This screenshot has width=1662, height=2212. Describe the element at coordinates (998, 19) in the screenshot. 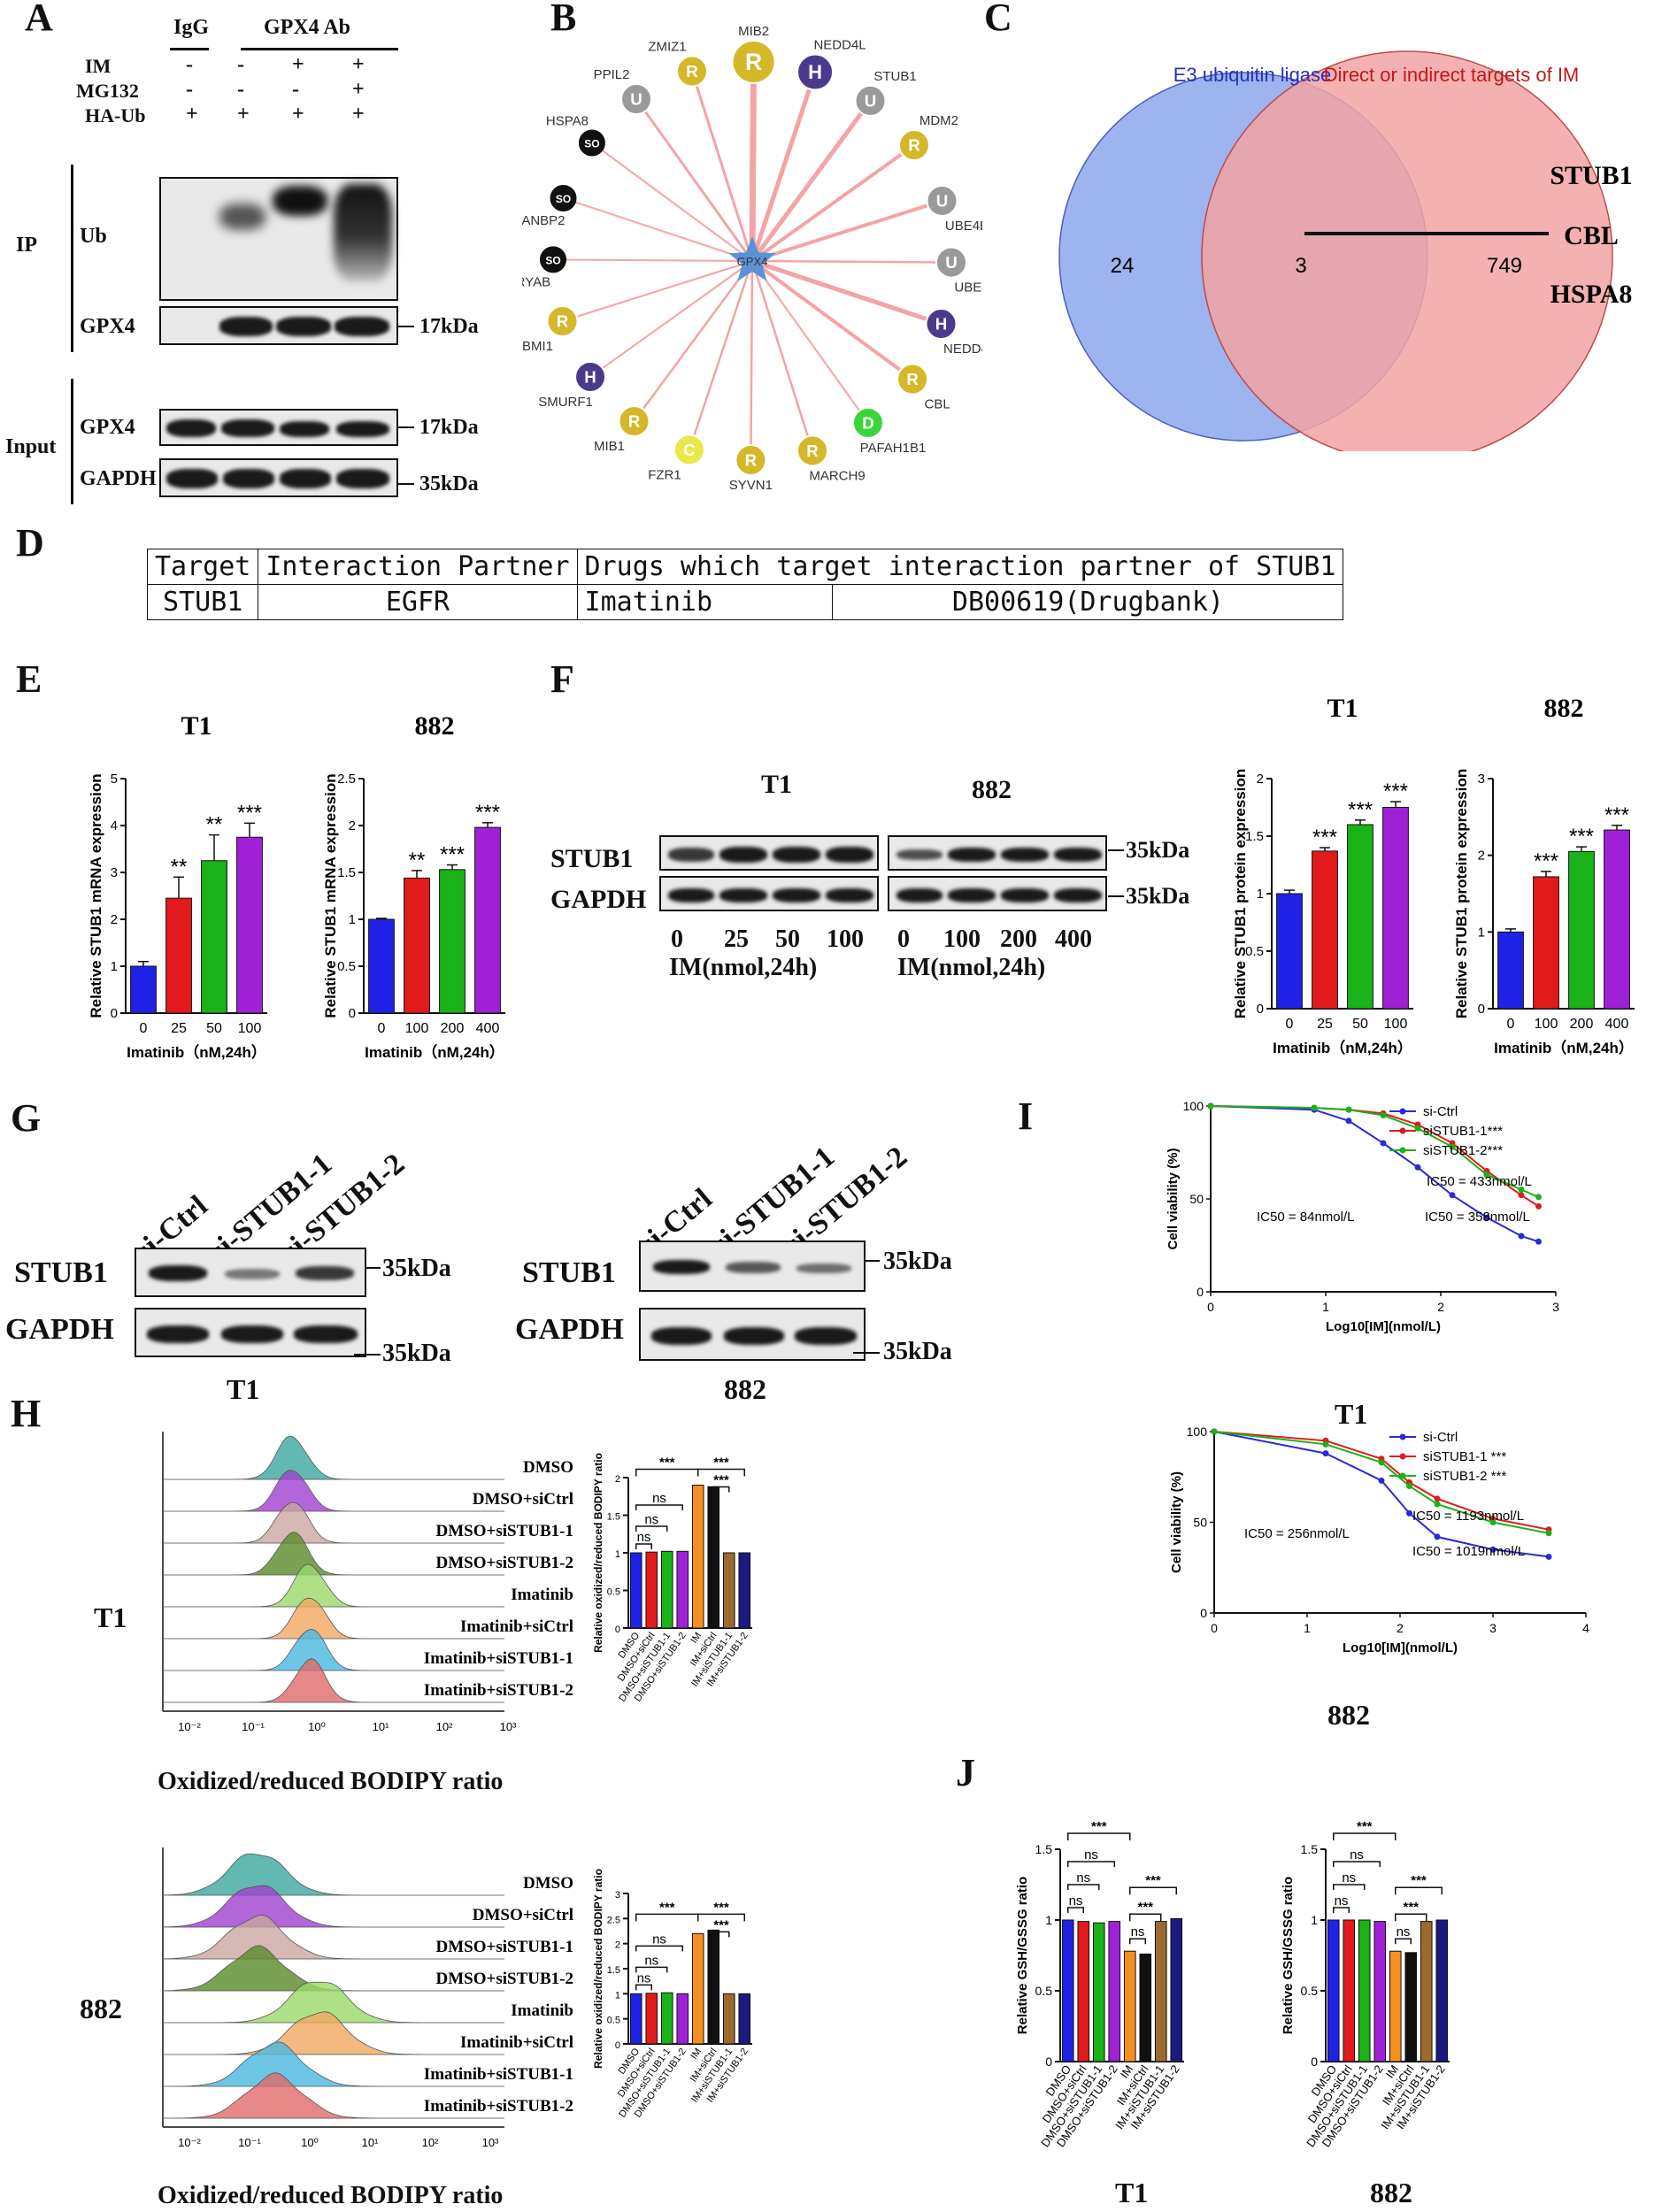

I see `panel-label-c: C` at that location.